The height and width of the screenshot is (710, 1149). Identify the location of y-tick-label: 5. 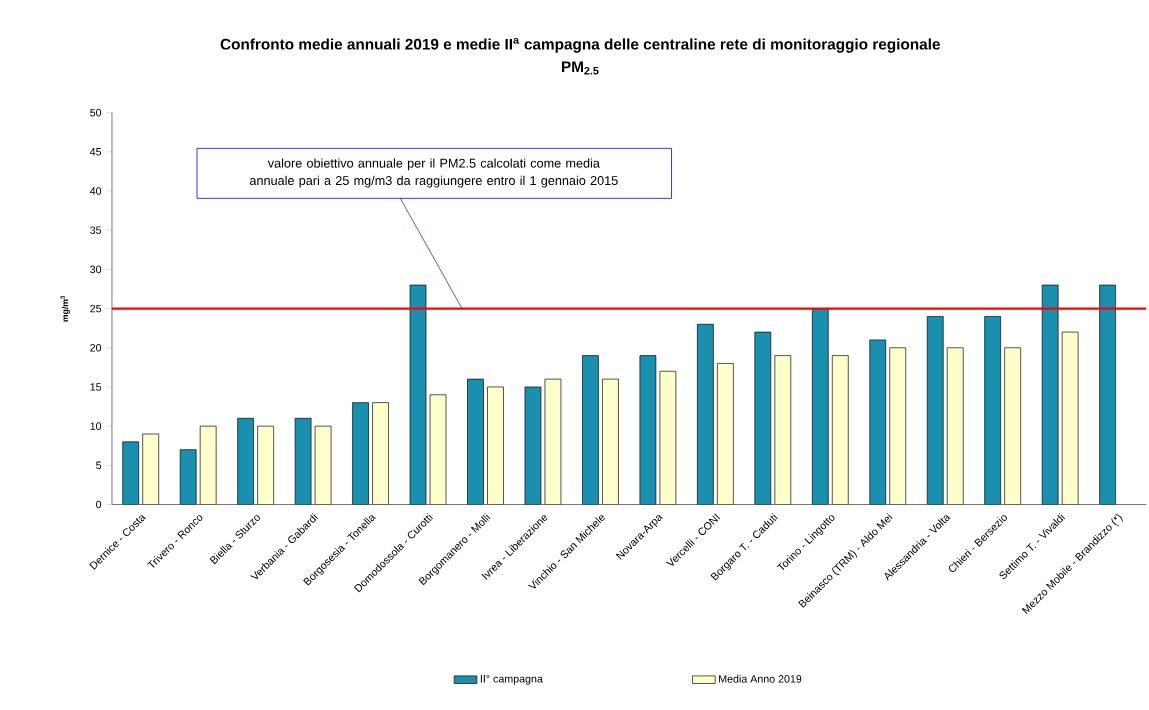
(99, 465).